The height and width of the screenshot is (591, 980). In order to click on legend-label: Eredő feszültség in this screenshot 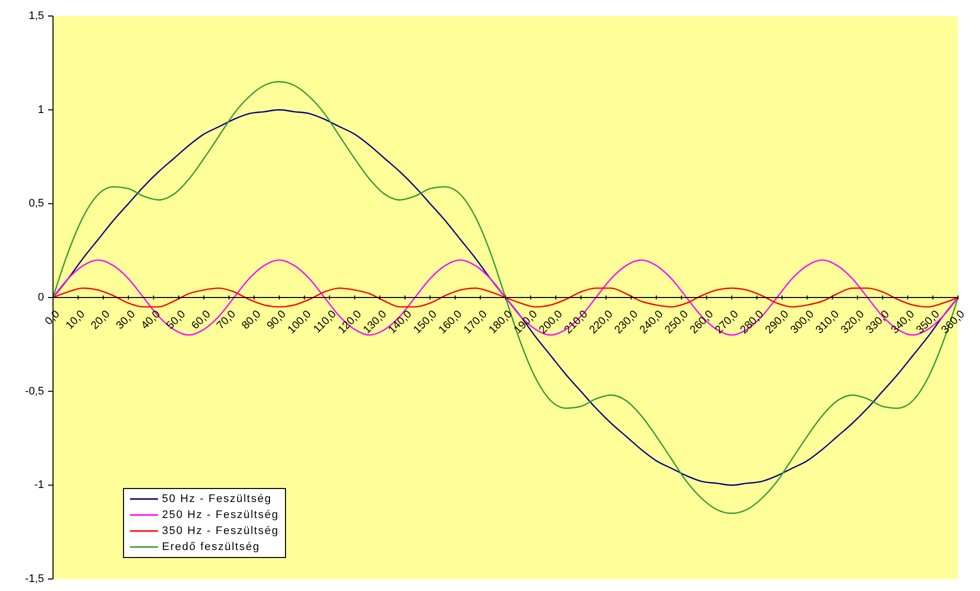, I will do `click(211, 547)`.